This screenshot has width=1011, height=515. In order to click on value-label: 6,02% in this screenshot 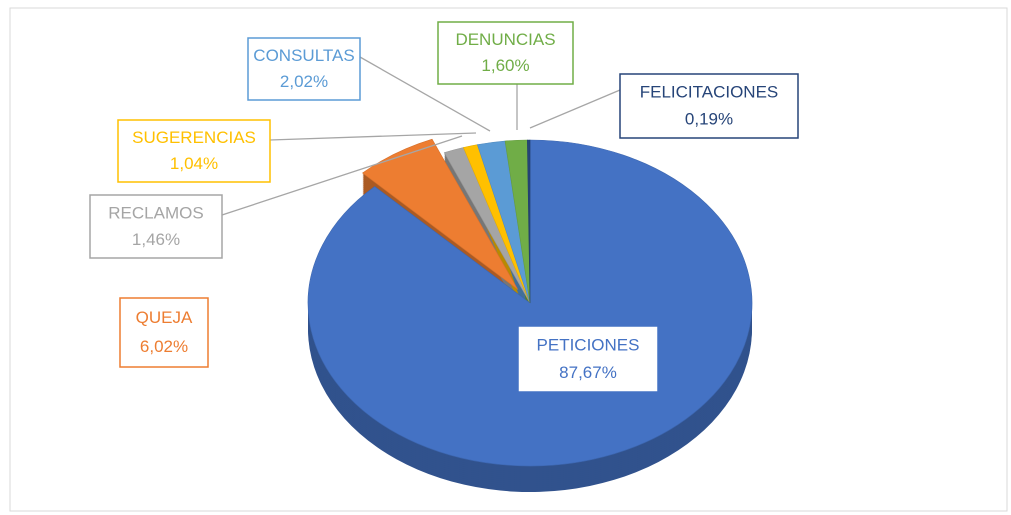, I will do `click(164, 346)`.